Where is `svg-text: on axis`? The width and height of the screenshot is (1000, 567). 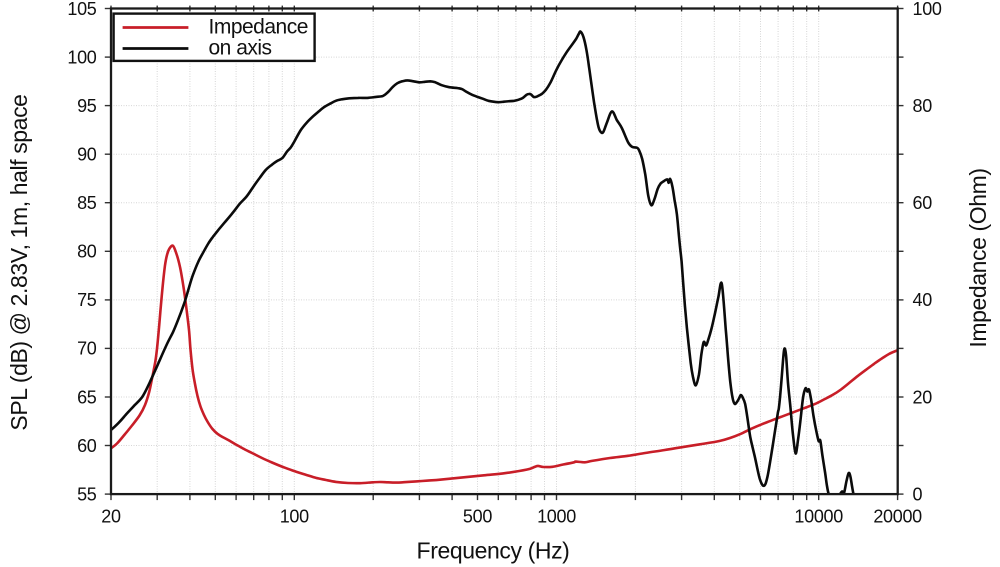
svg-text: on axis is located at coordinates (240, 48).